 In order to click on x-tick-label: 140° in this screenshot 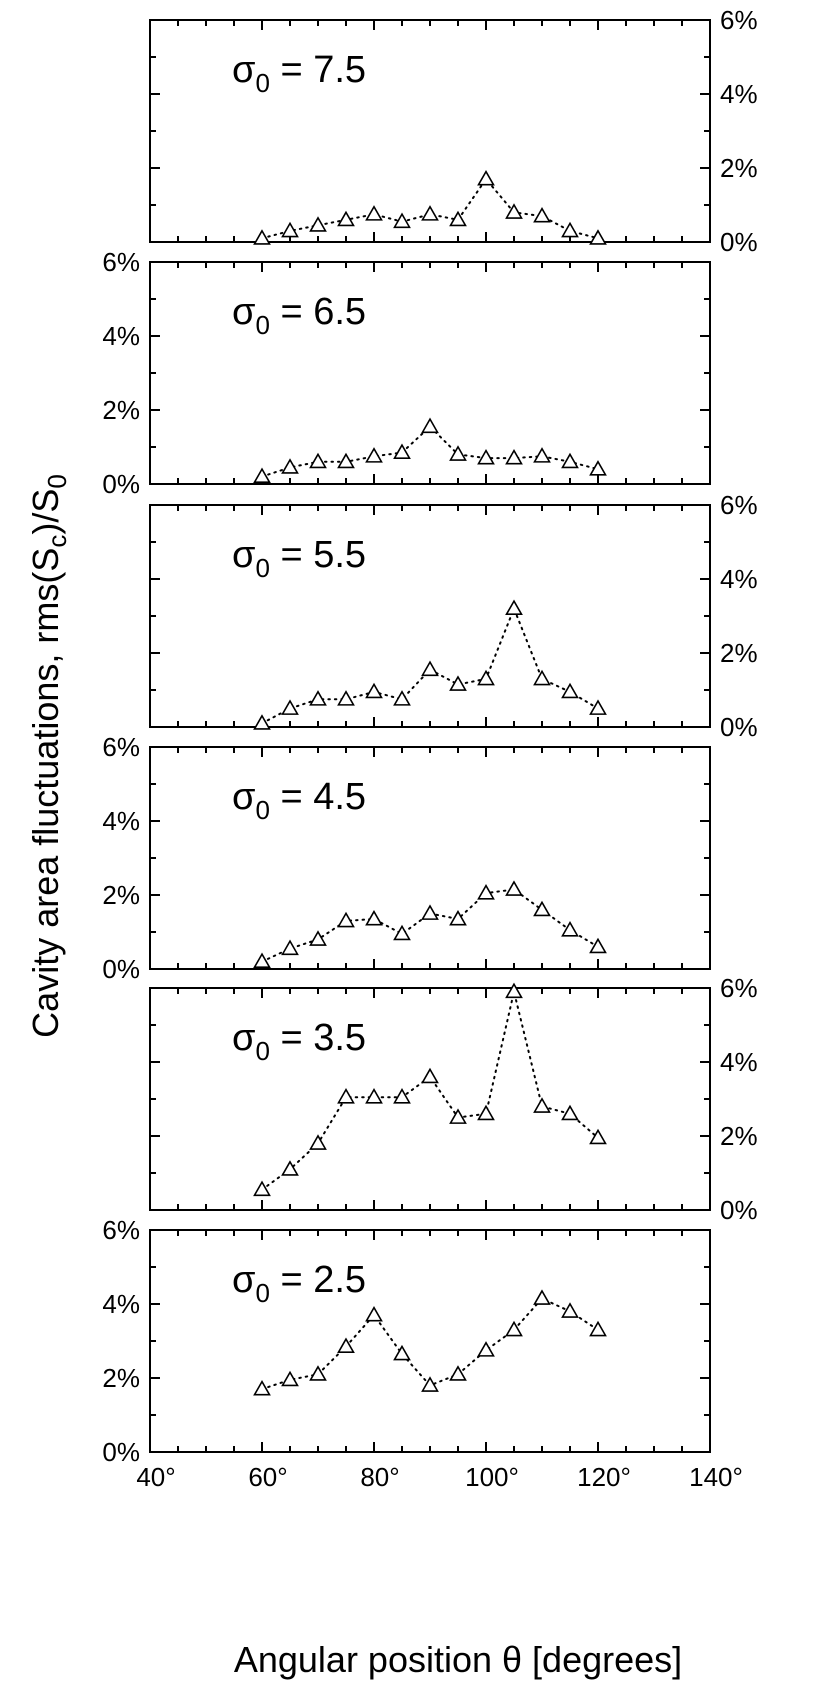, I will do `click(716, 1477)`.